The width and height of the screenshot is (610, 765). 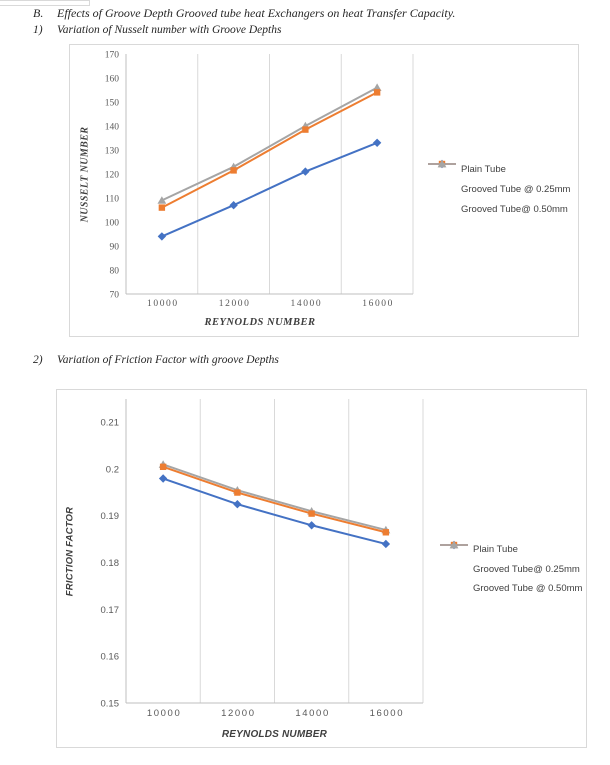 What do you see at coordinates (516, 189) in the screenshot?
I see `legend-label: Grooved Tube @ 0.25mm` at bounding box center [516, 189].